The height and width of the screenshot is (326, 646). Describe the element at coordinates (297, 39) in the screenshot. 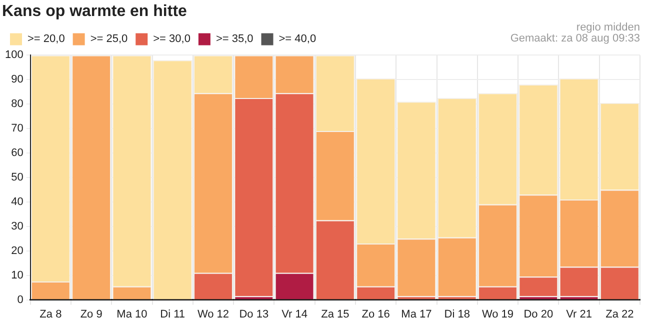

I see `legend-label: >= 40,0` at that location.